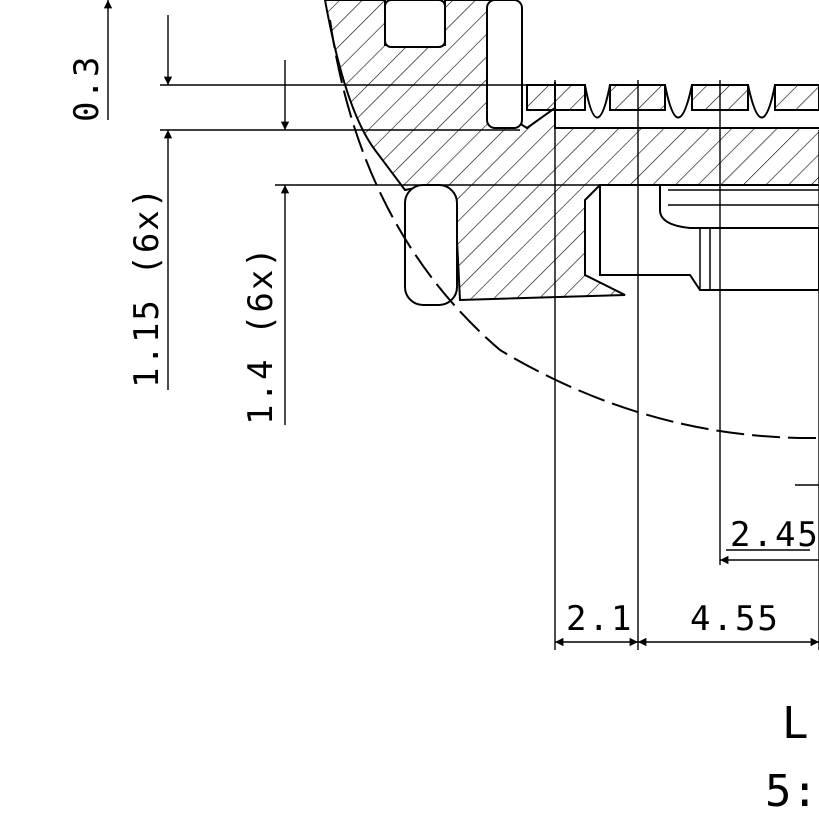 This screenshot has width=819, height=827. What do you see at coordinates (87, 88) in the screenshot?
I see `dimension-0-3: 0.3` at bounding box center [87, 88].